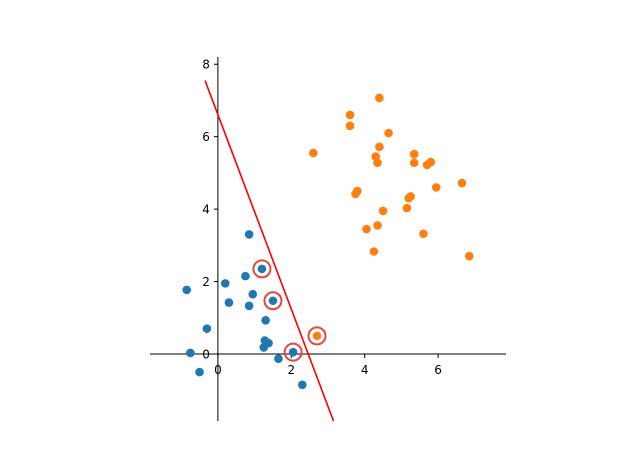 Image resolution: width=640 pixels, height=473 pixels. What do you see at coordinates (291, 370) in the screenshot?
I see `x-tick-label: 2` at bounding box center [291, 370].